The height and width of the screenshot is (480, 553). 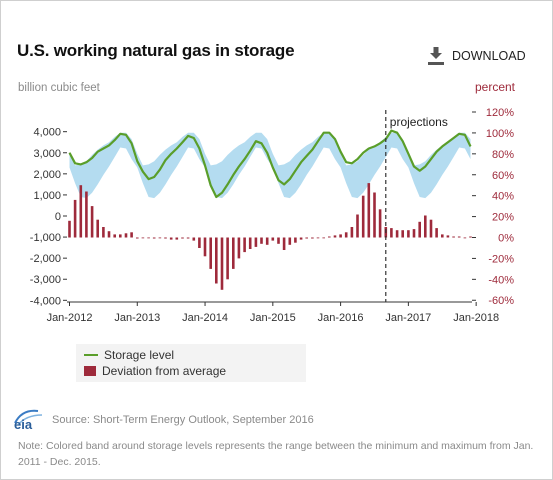 What do you see at coordinates (501, 280) in the screenshot?
I see `right-tick-label: -40%` at bounding box center [501, 280].